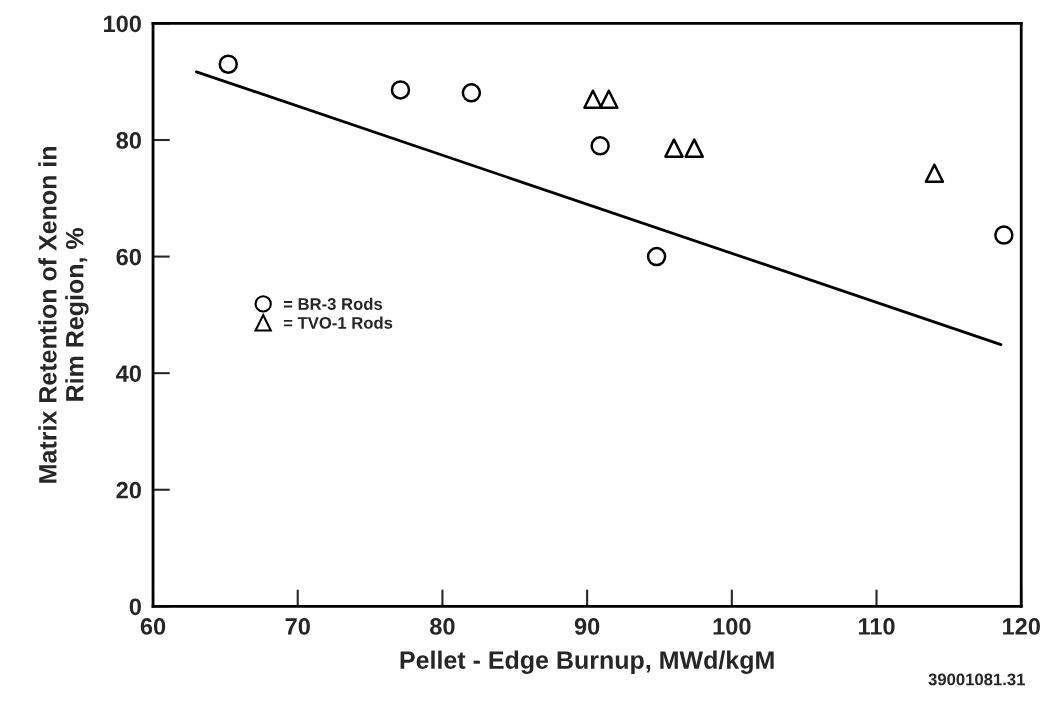 This screenshot has width=1041, height=710. What do you see at coordinates (732, 626) in the screenshot?
I see `x-tick-label: 100` at bounding box center [732, 626].